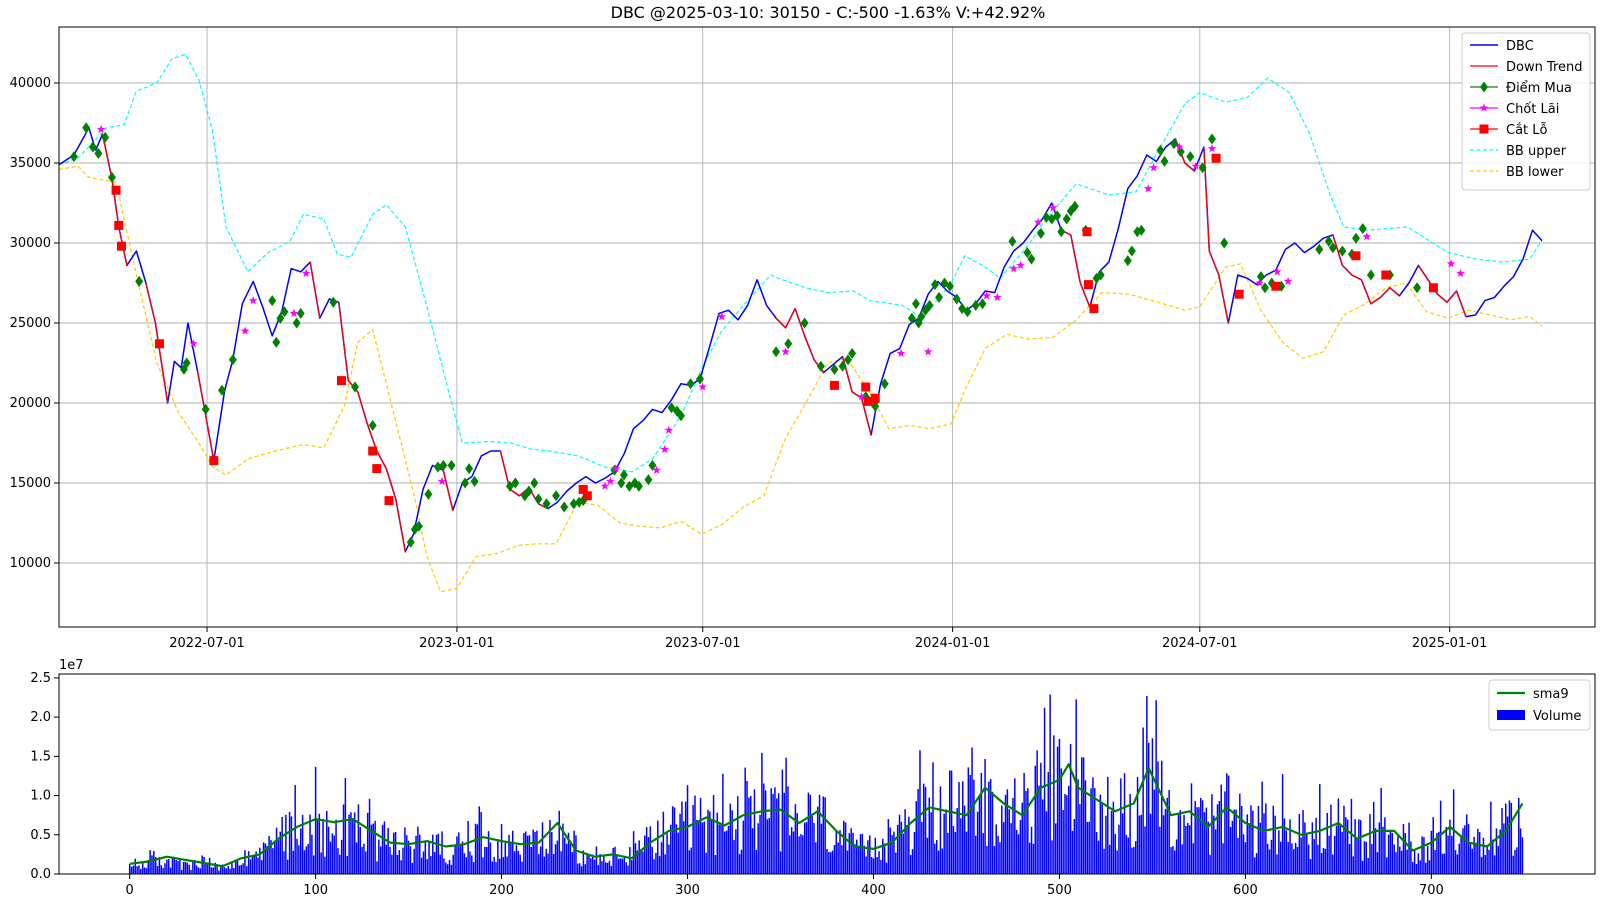  Describe the element at coordinates (71, 665) in the screenshot. I see `volume-exponent-label: 1e7` at that location.